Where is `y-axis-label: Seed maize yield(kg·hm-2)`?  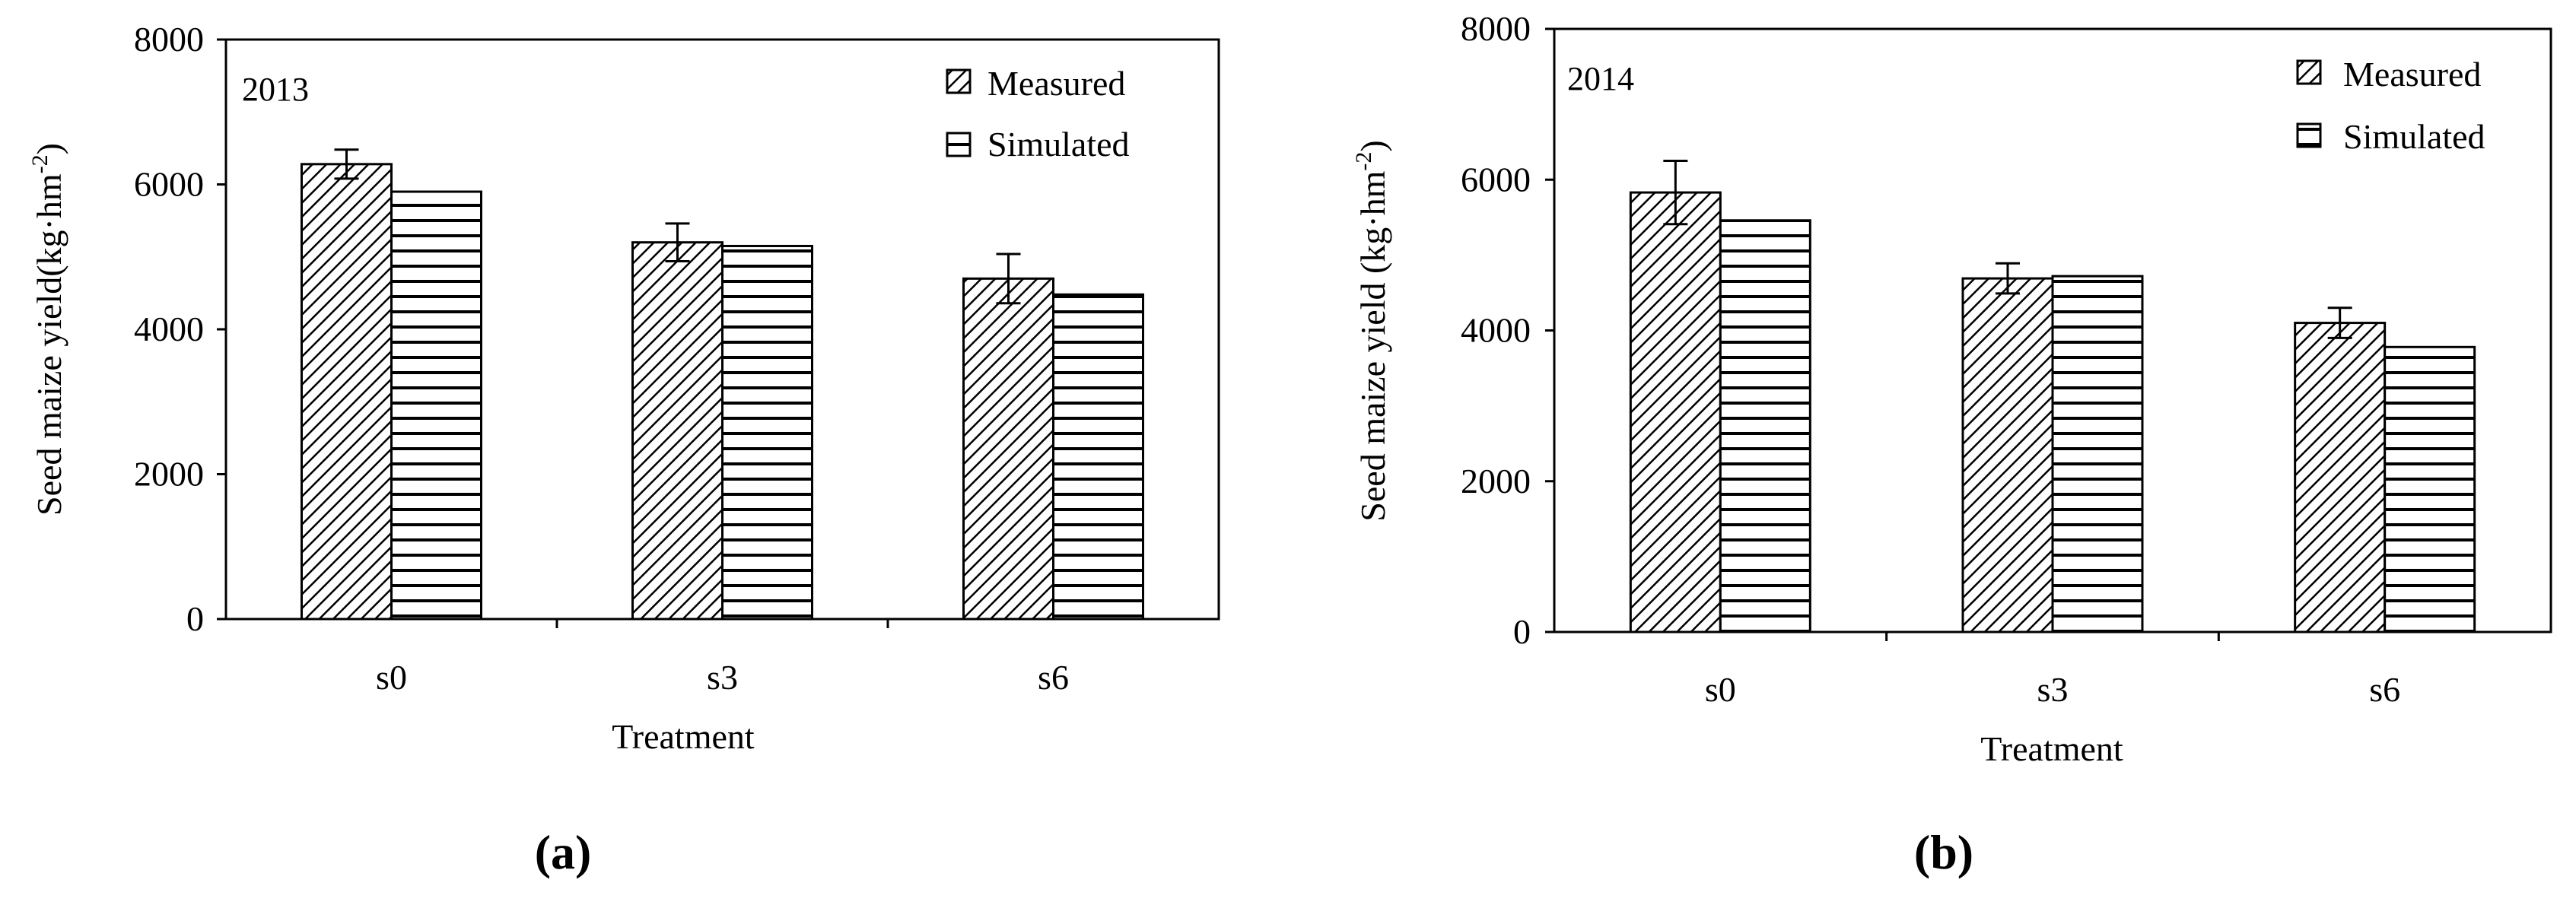
y-axis-label: Seed maize yield(kg·hm-2) is located at coordinates (47, 329).